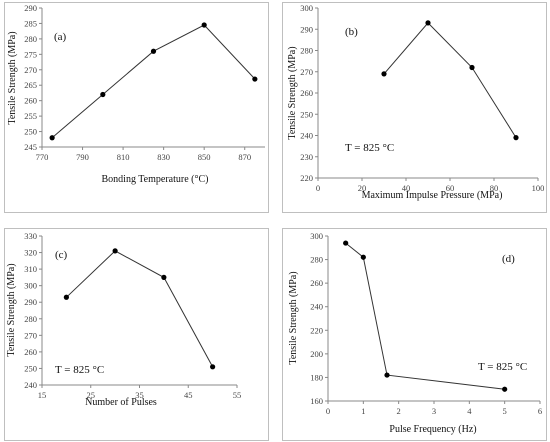  Describe the element at coordinates (351, 32) in the screenshot. I see `panel-label: (b)` at that location.